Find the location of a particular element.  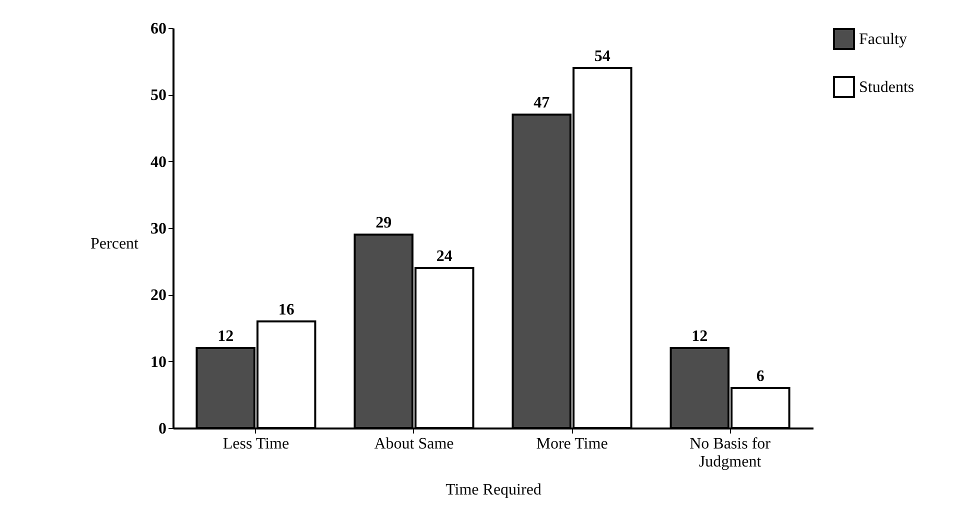

x-axis-title: Time Required is located at coordinates (494, 490).